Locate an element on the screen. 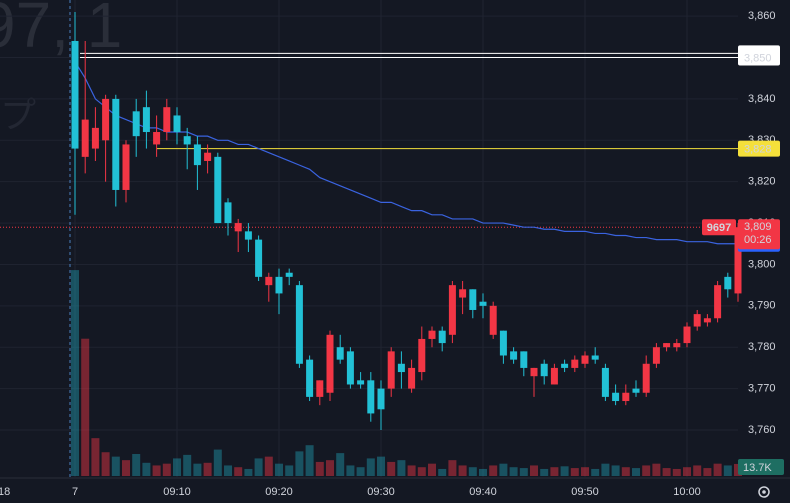  settings-icon is located at coordinates (764, 492).